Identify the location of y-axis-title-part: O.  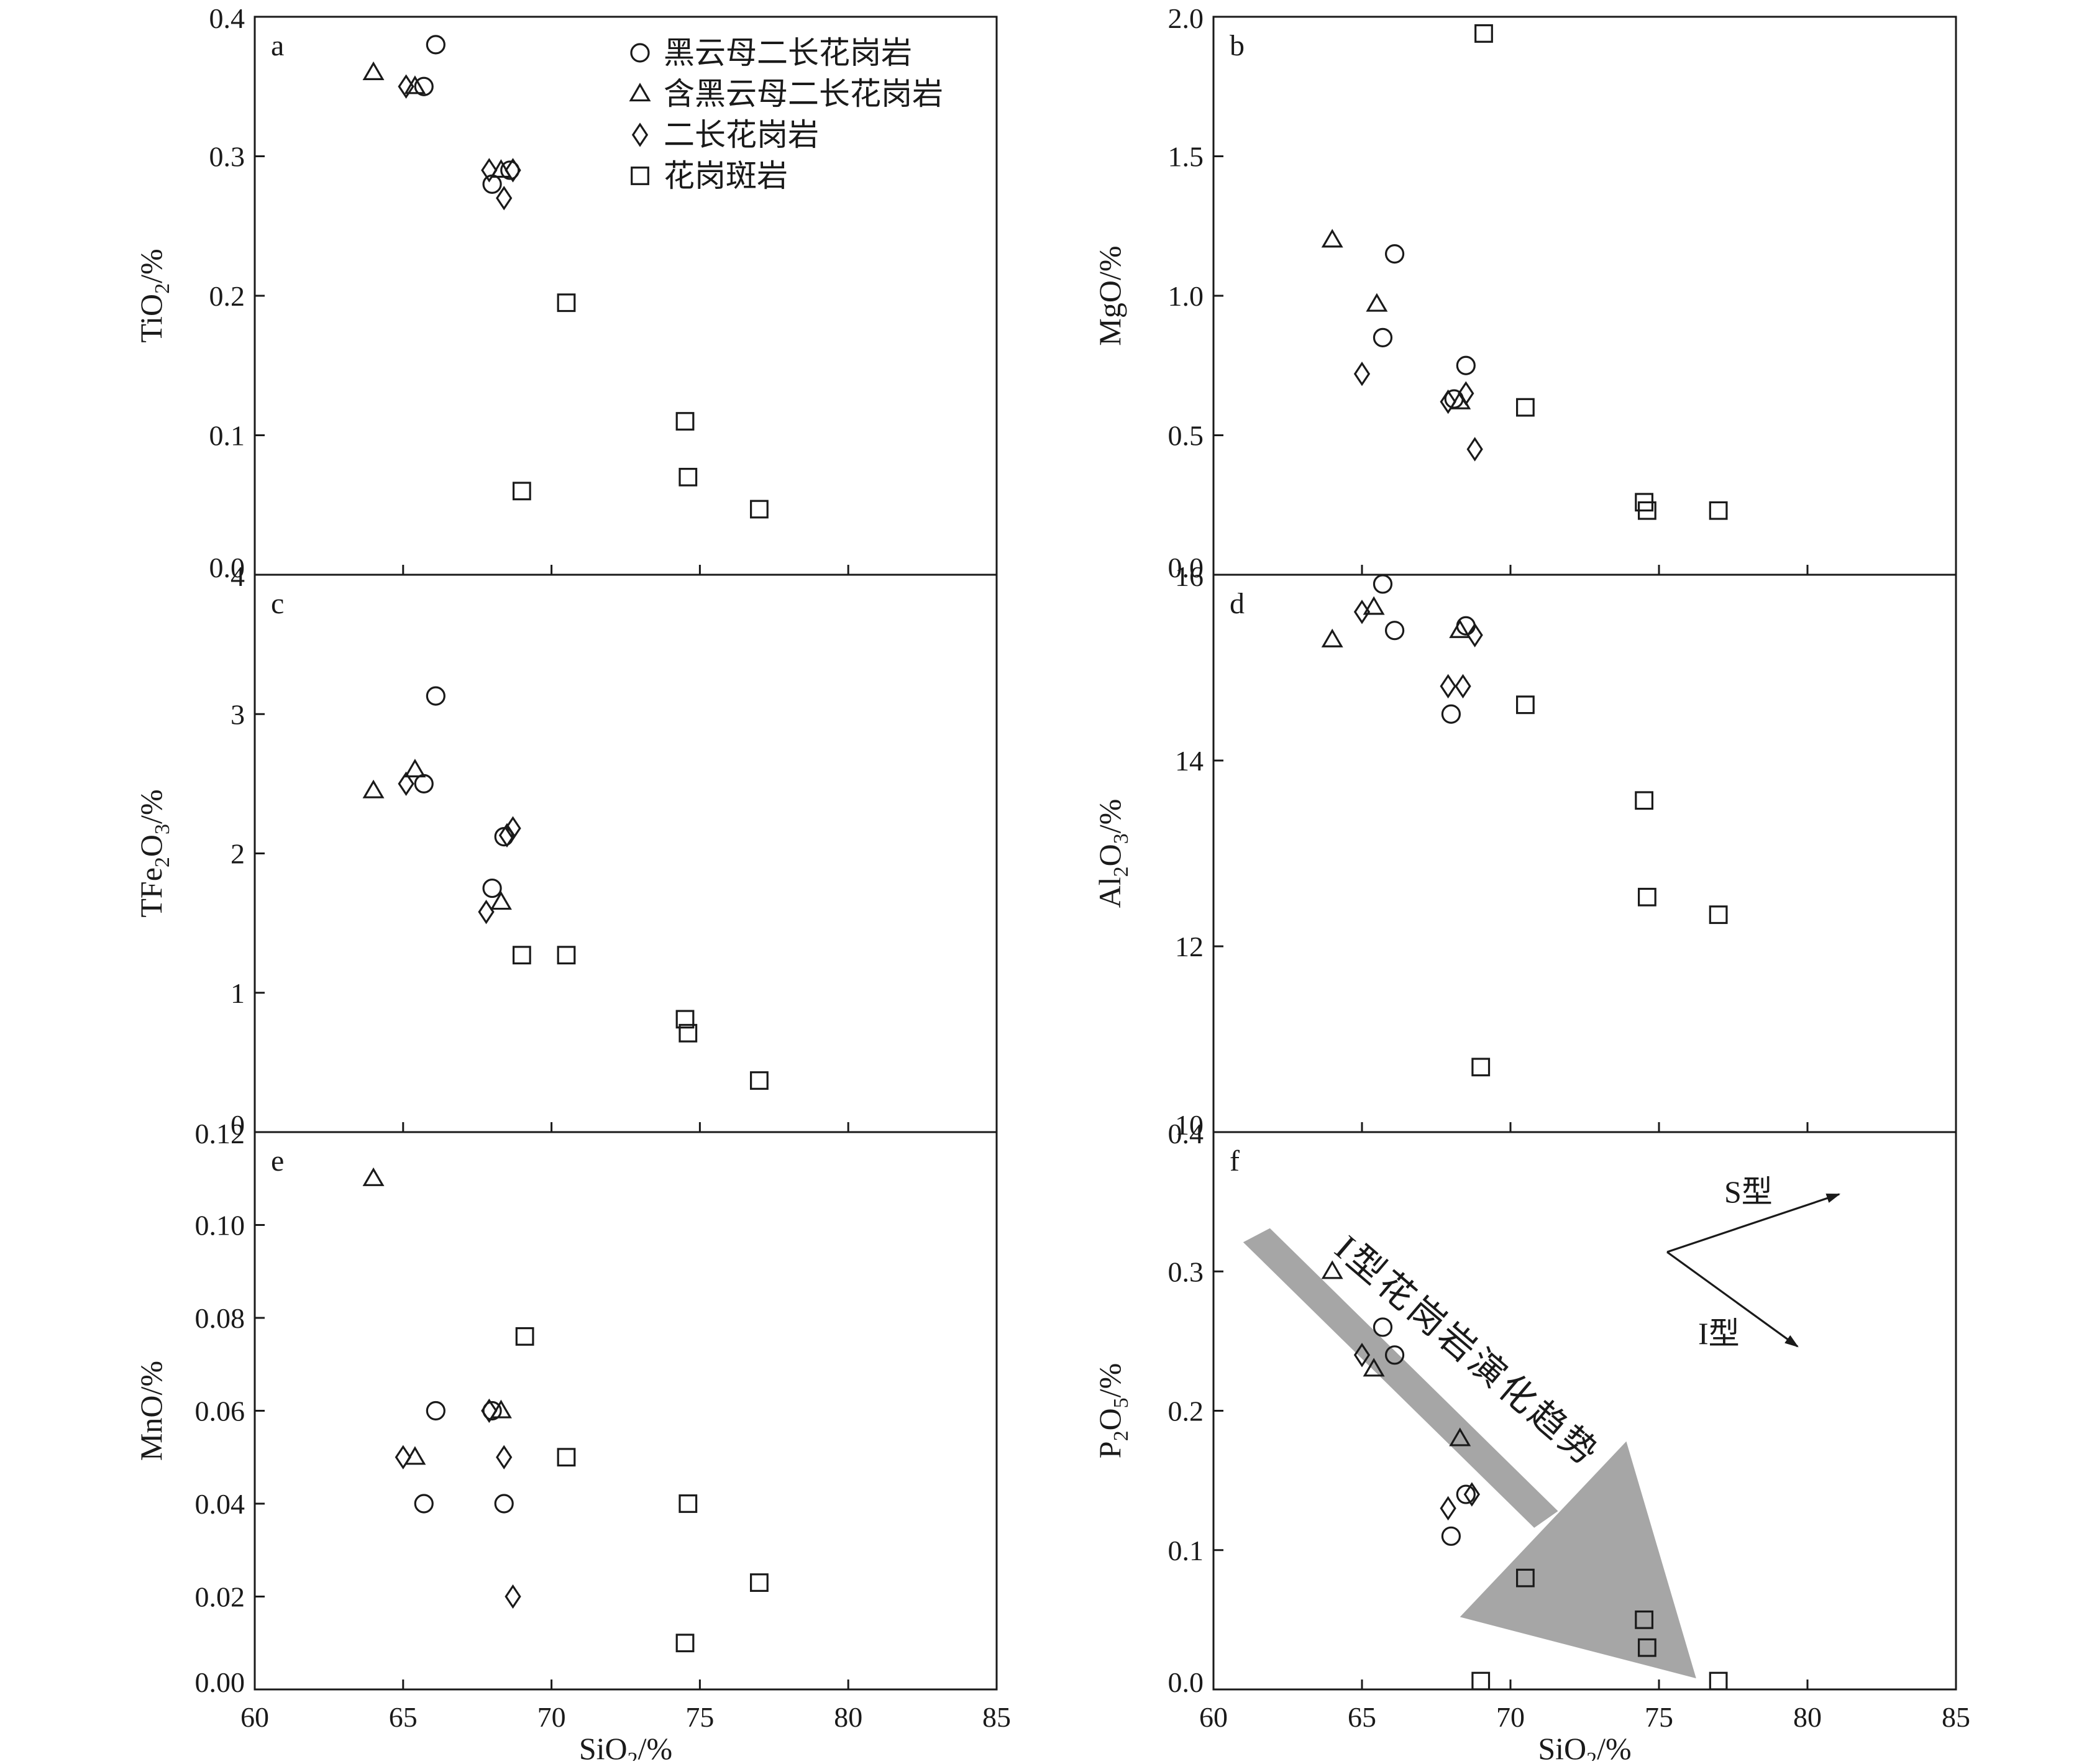
(1109, 1419).